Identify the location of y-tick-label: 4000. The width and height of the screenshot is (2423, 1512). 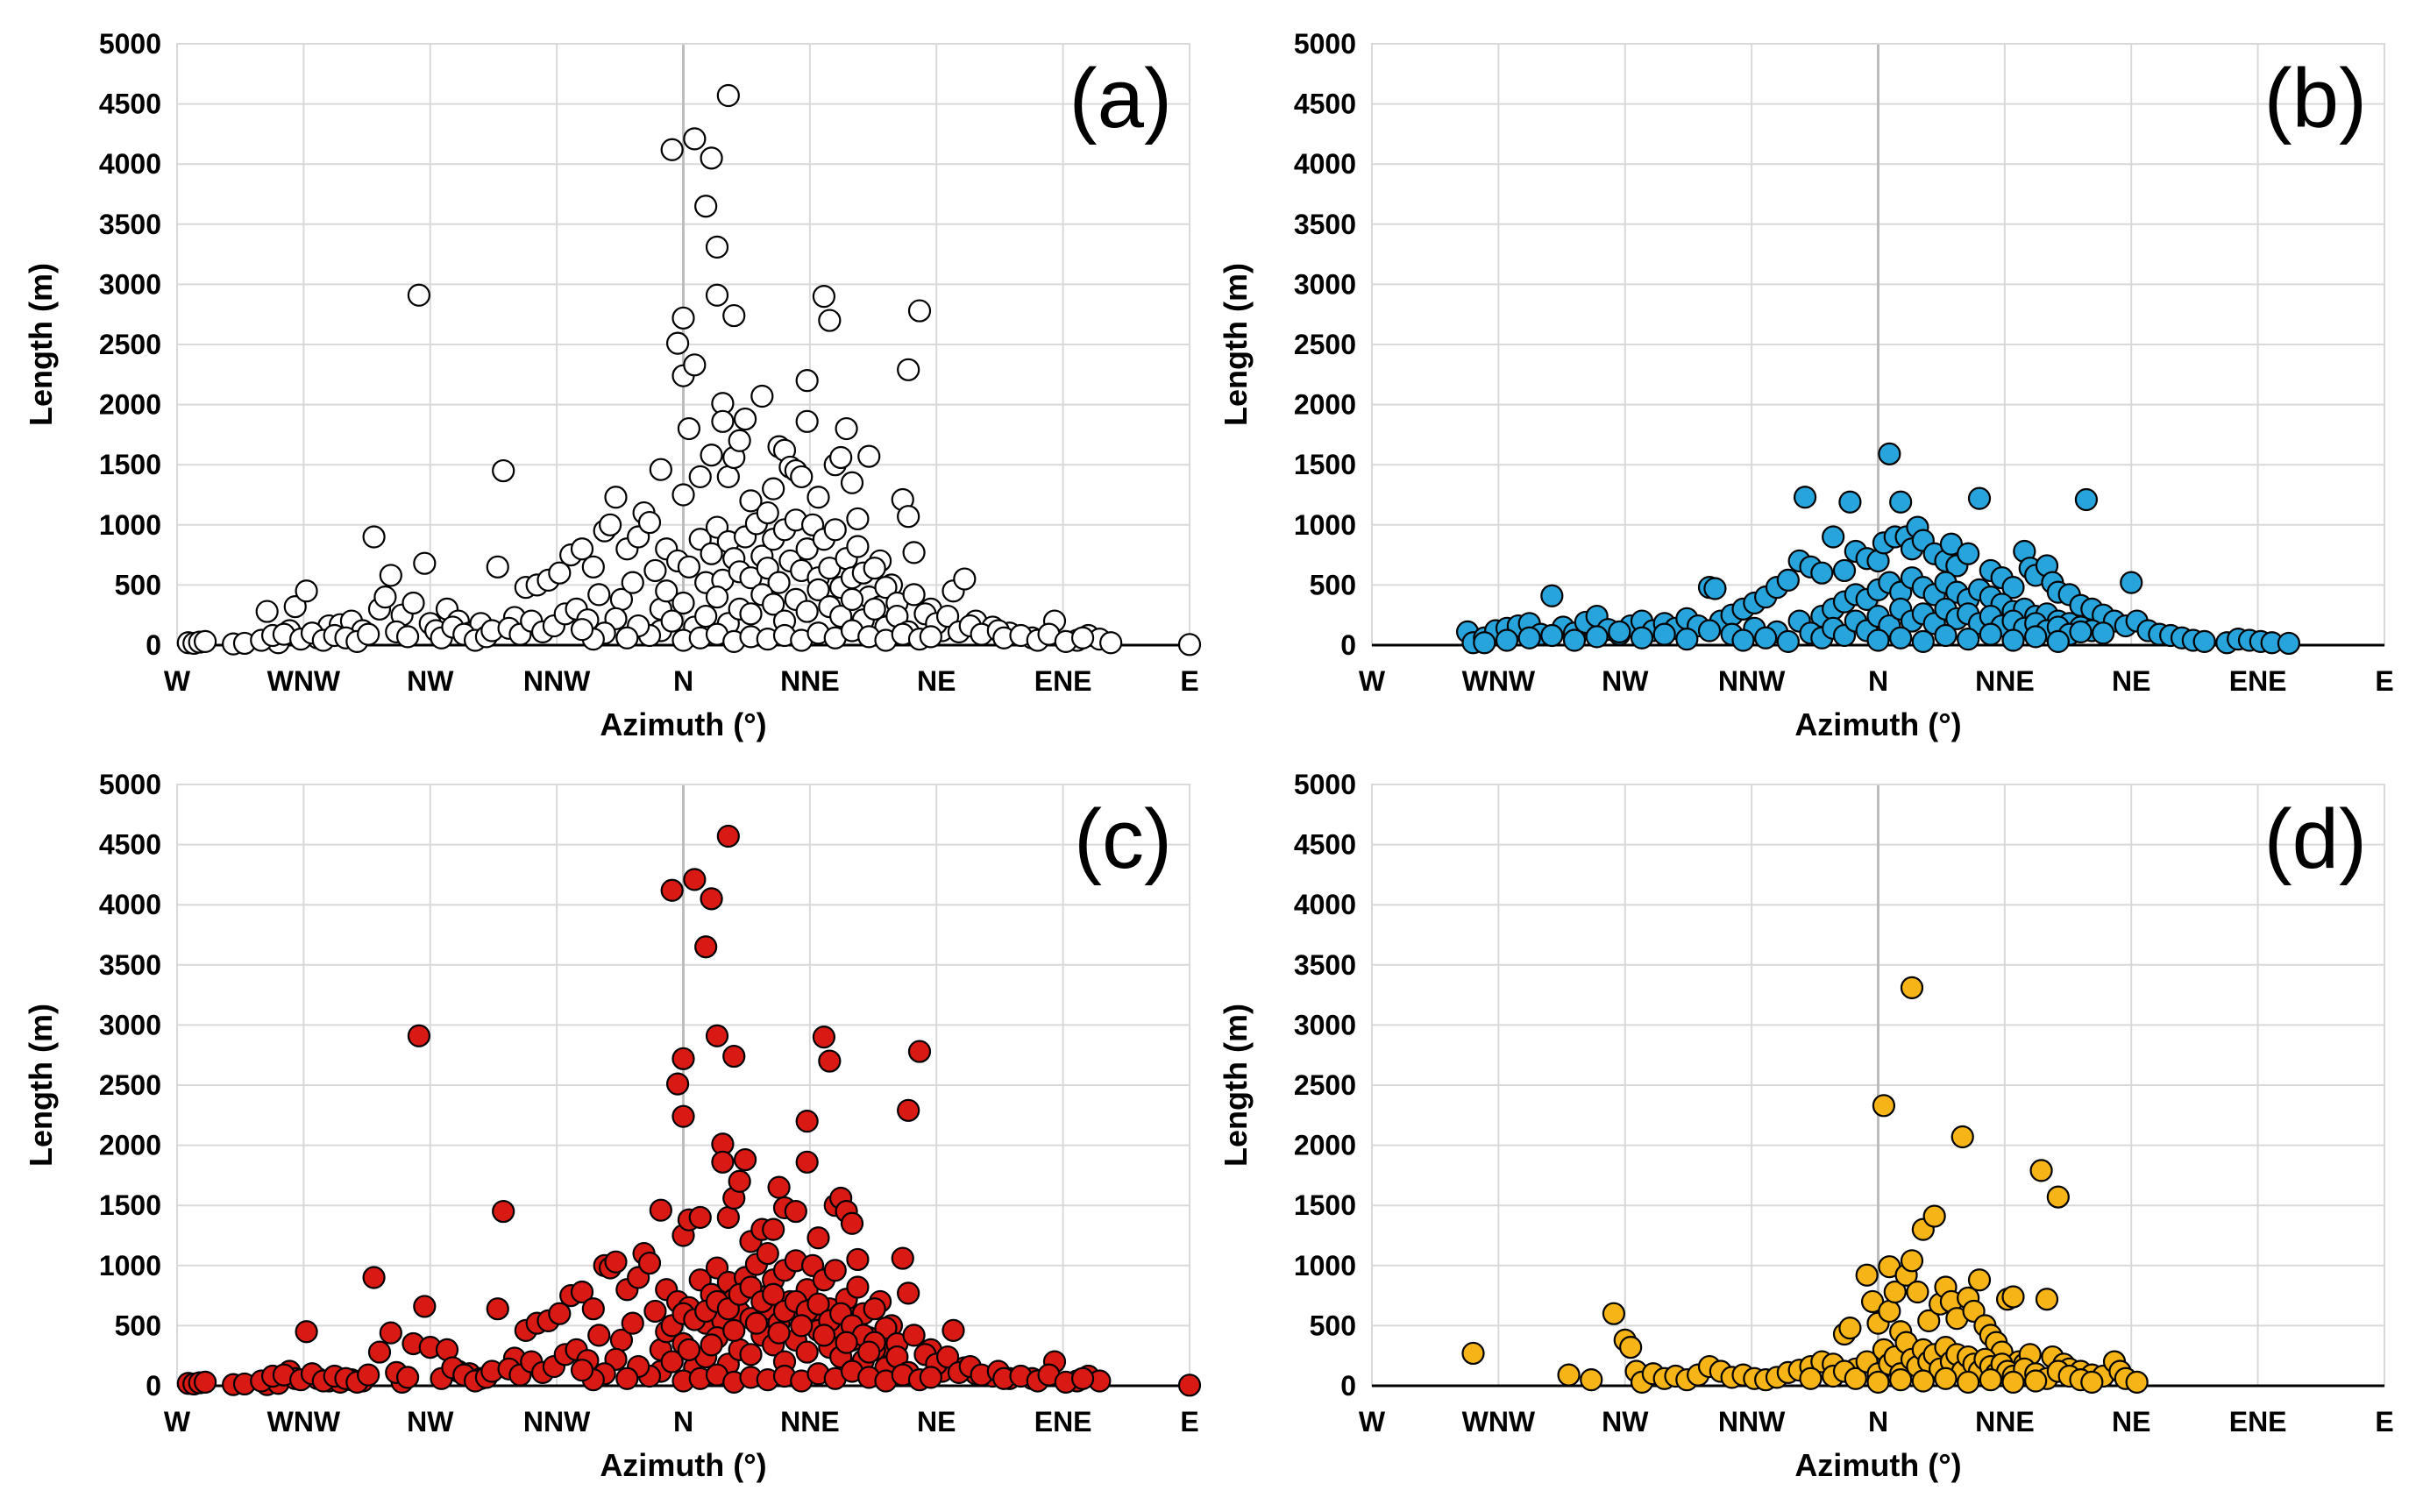
(1325, 164).